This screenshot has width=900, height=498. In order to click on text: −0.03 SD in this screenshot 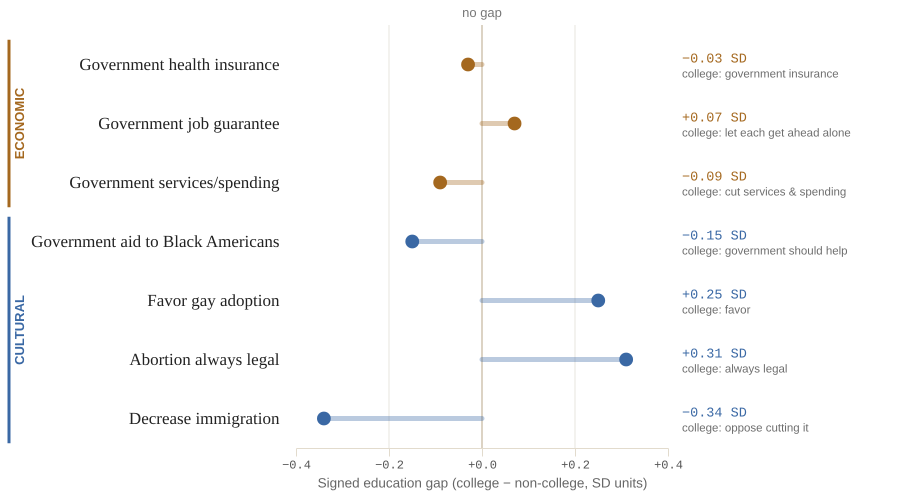, I will do `click(714, 60)`.